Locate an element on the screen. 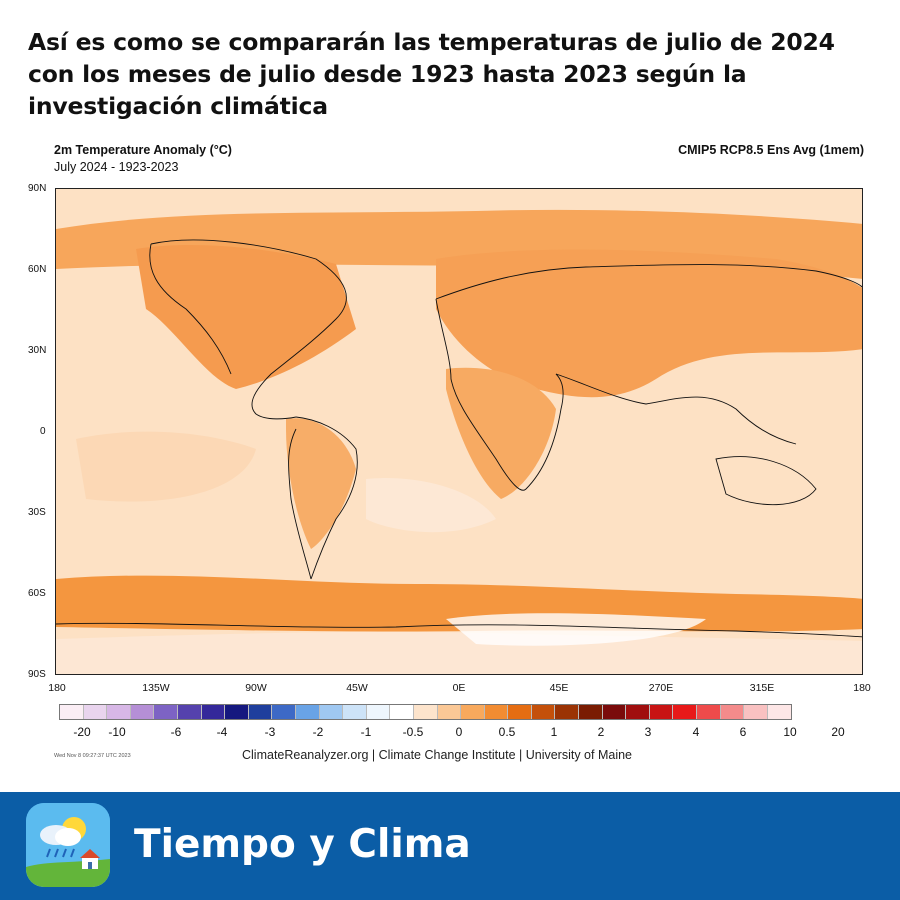 This screenshot has width=900, height=900. colorbar-label: -10 is located at coordinates (117, 732).